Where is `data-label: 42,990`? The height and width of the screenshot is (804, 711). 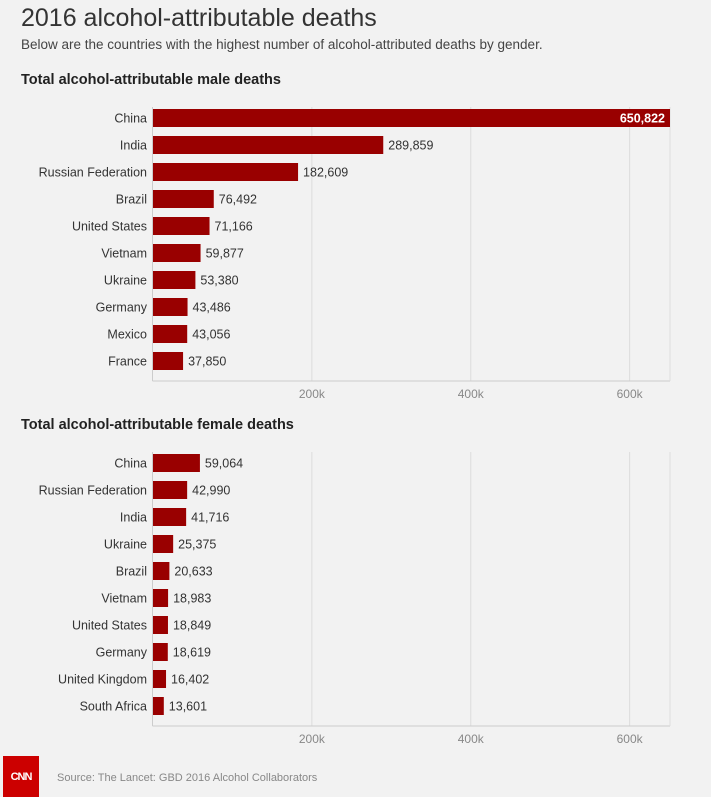 data-label: 42,990 is located at coordinates (211, 491).